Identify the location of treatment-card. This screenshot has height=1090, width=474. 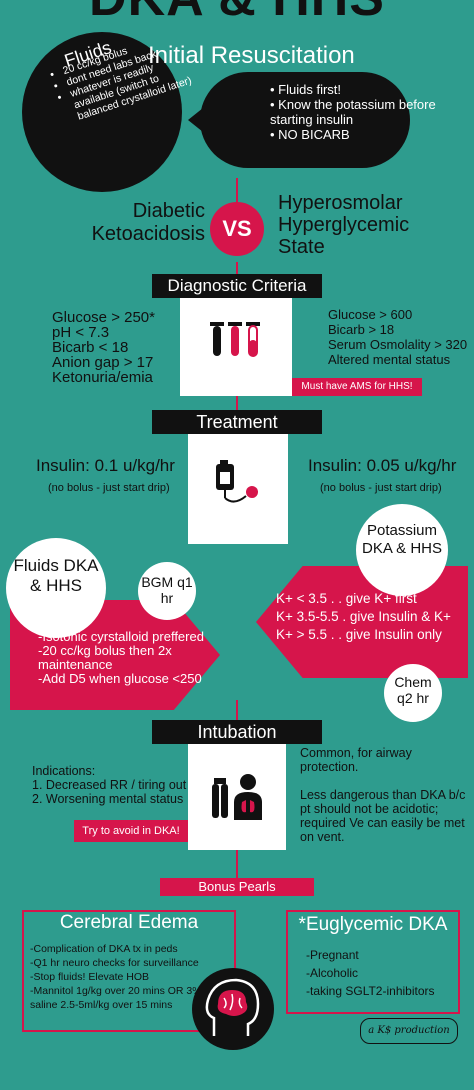
(238, 489).